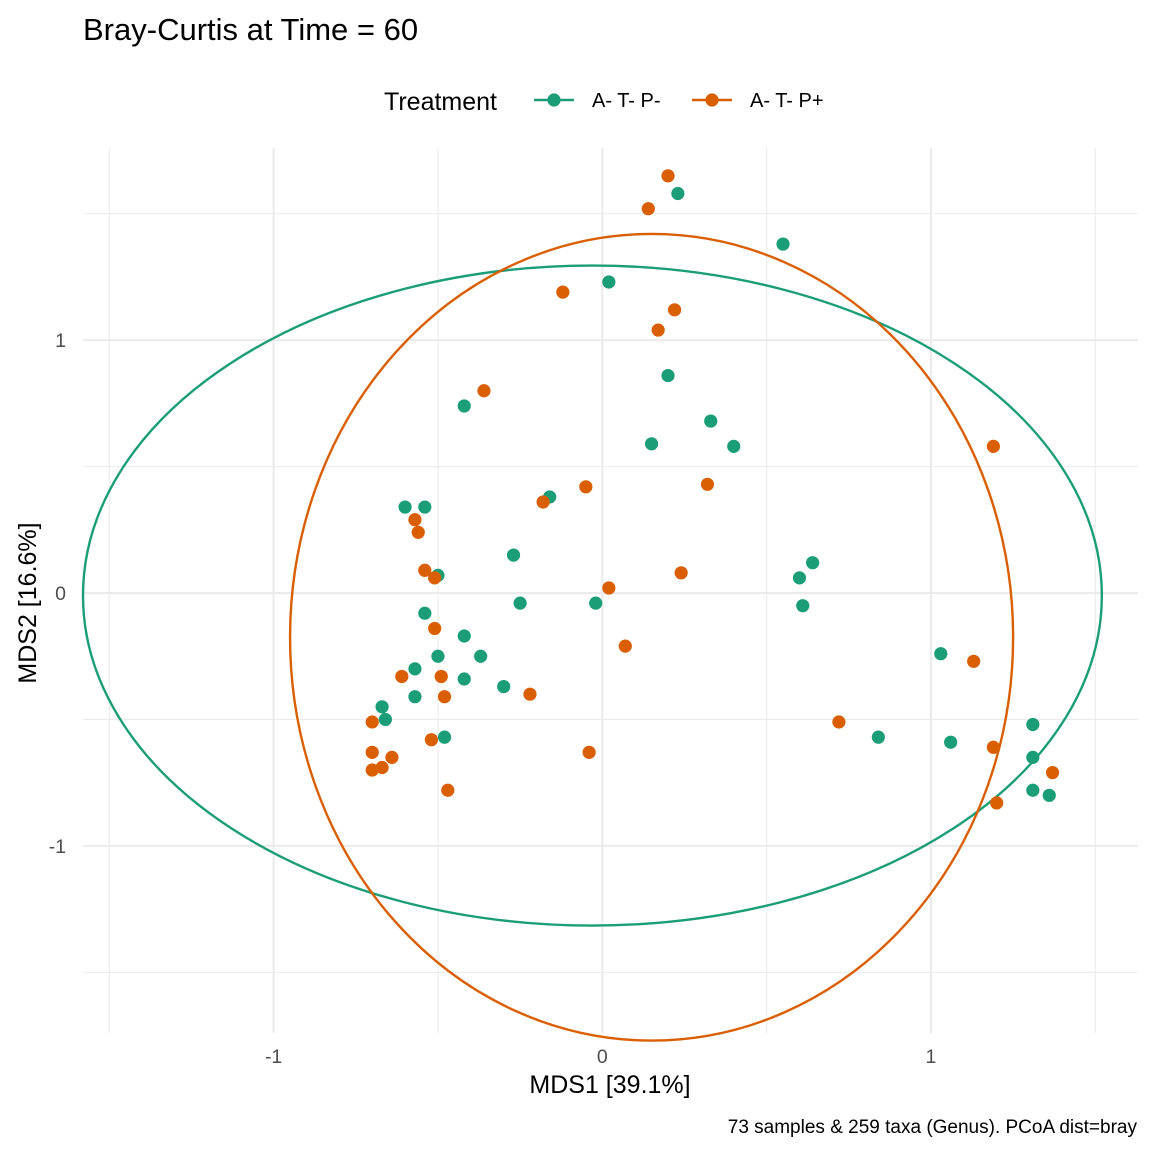  What do you see at coordinates (626, 101) in the screenshot?
I see `legend-label-0: A- T- P-` at bounding box center [626, 101].